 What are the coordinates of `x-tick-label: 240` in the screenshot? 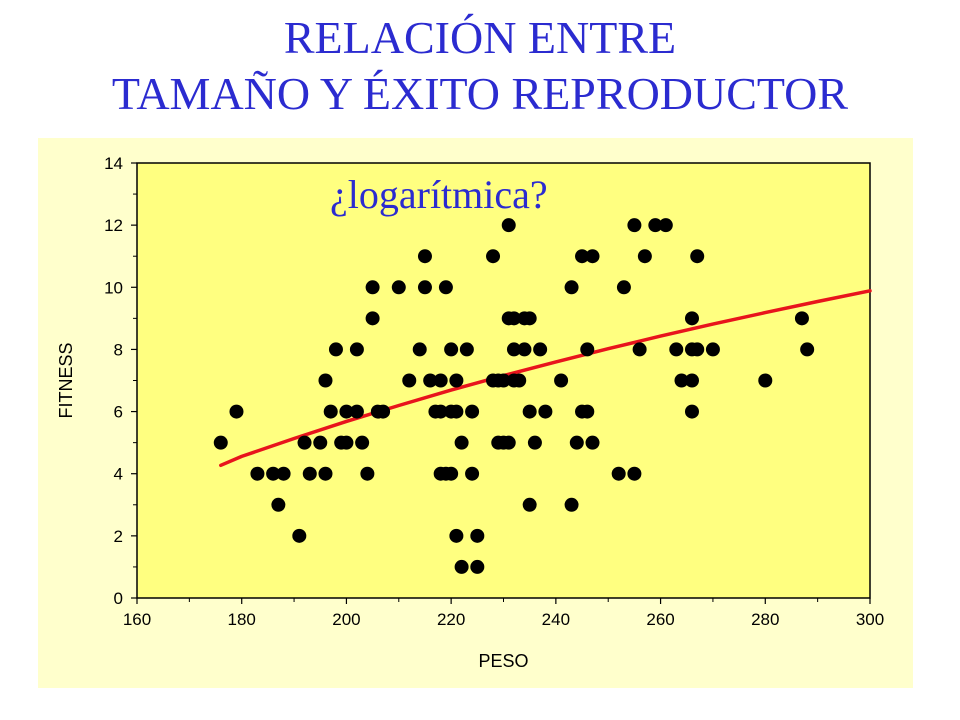 It's located at (556, 619).